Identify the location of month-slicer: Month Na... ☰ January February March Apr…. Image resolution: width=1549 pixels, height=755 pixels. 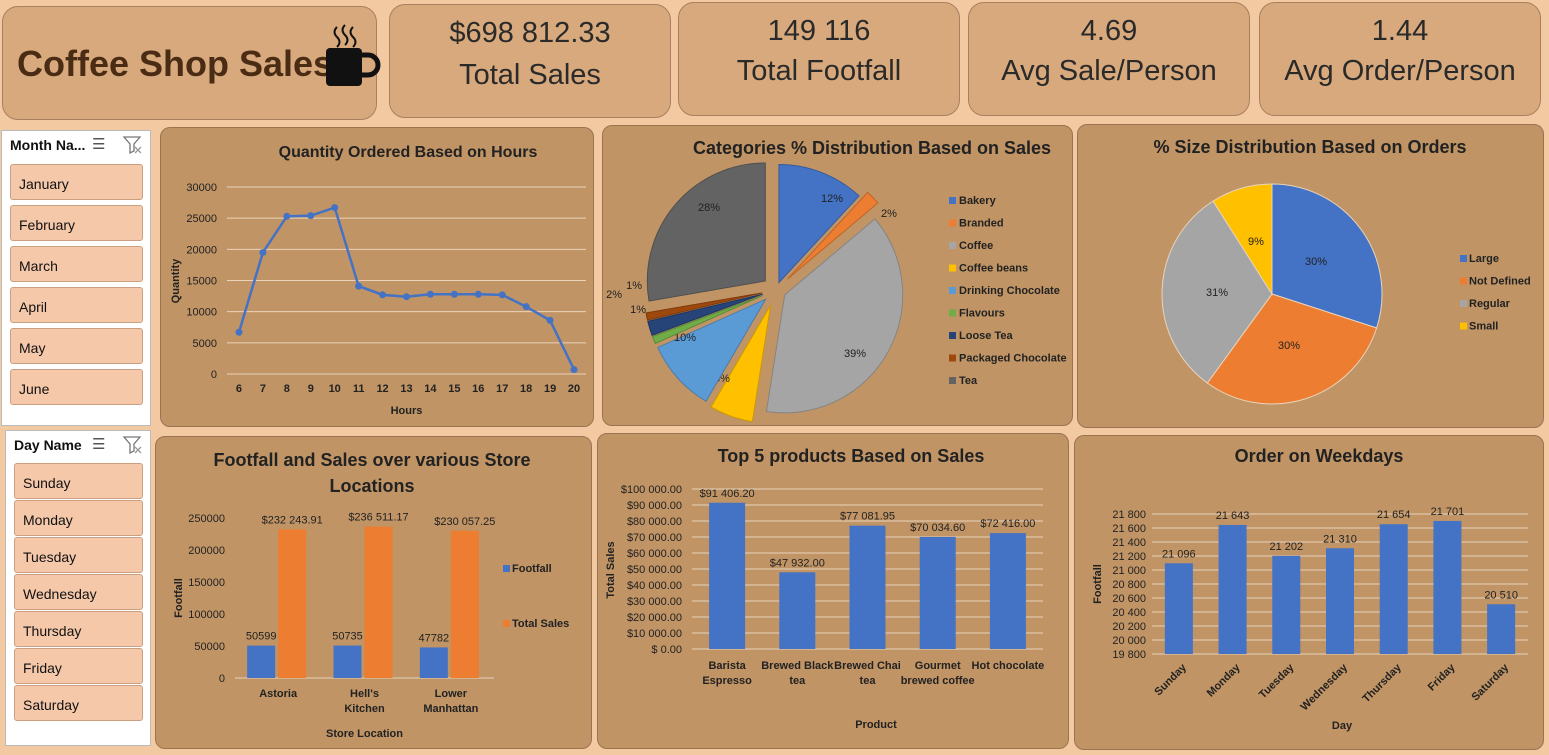
(76, 278).